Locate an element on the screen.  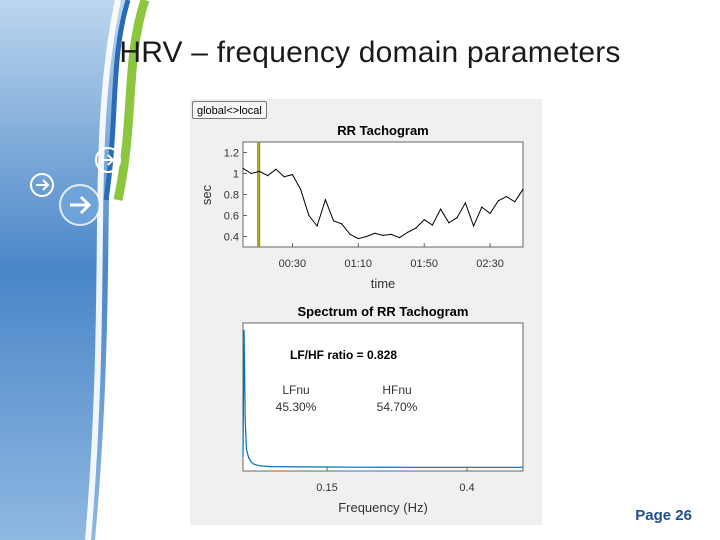
arrow-circle-icon-large is located at coordinates (80, 205).